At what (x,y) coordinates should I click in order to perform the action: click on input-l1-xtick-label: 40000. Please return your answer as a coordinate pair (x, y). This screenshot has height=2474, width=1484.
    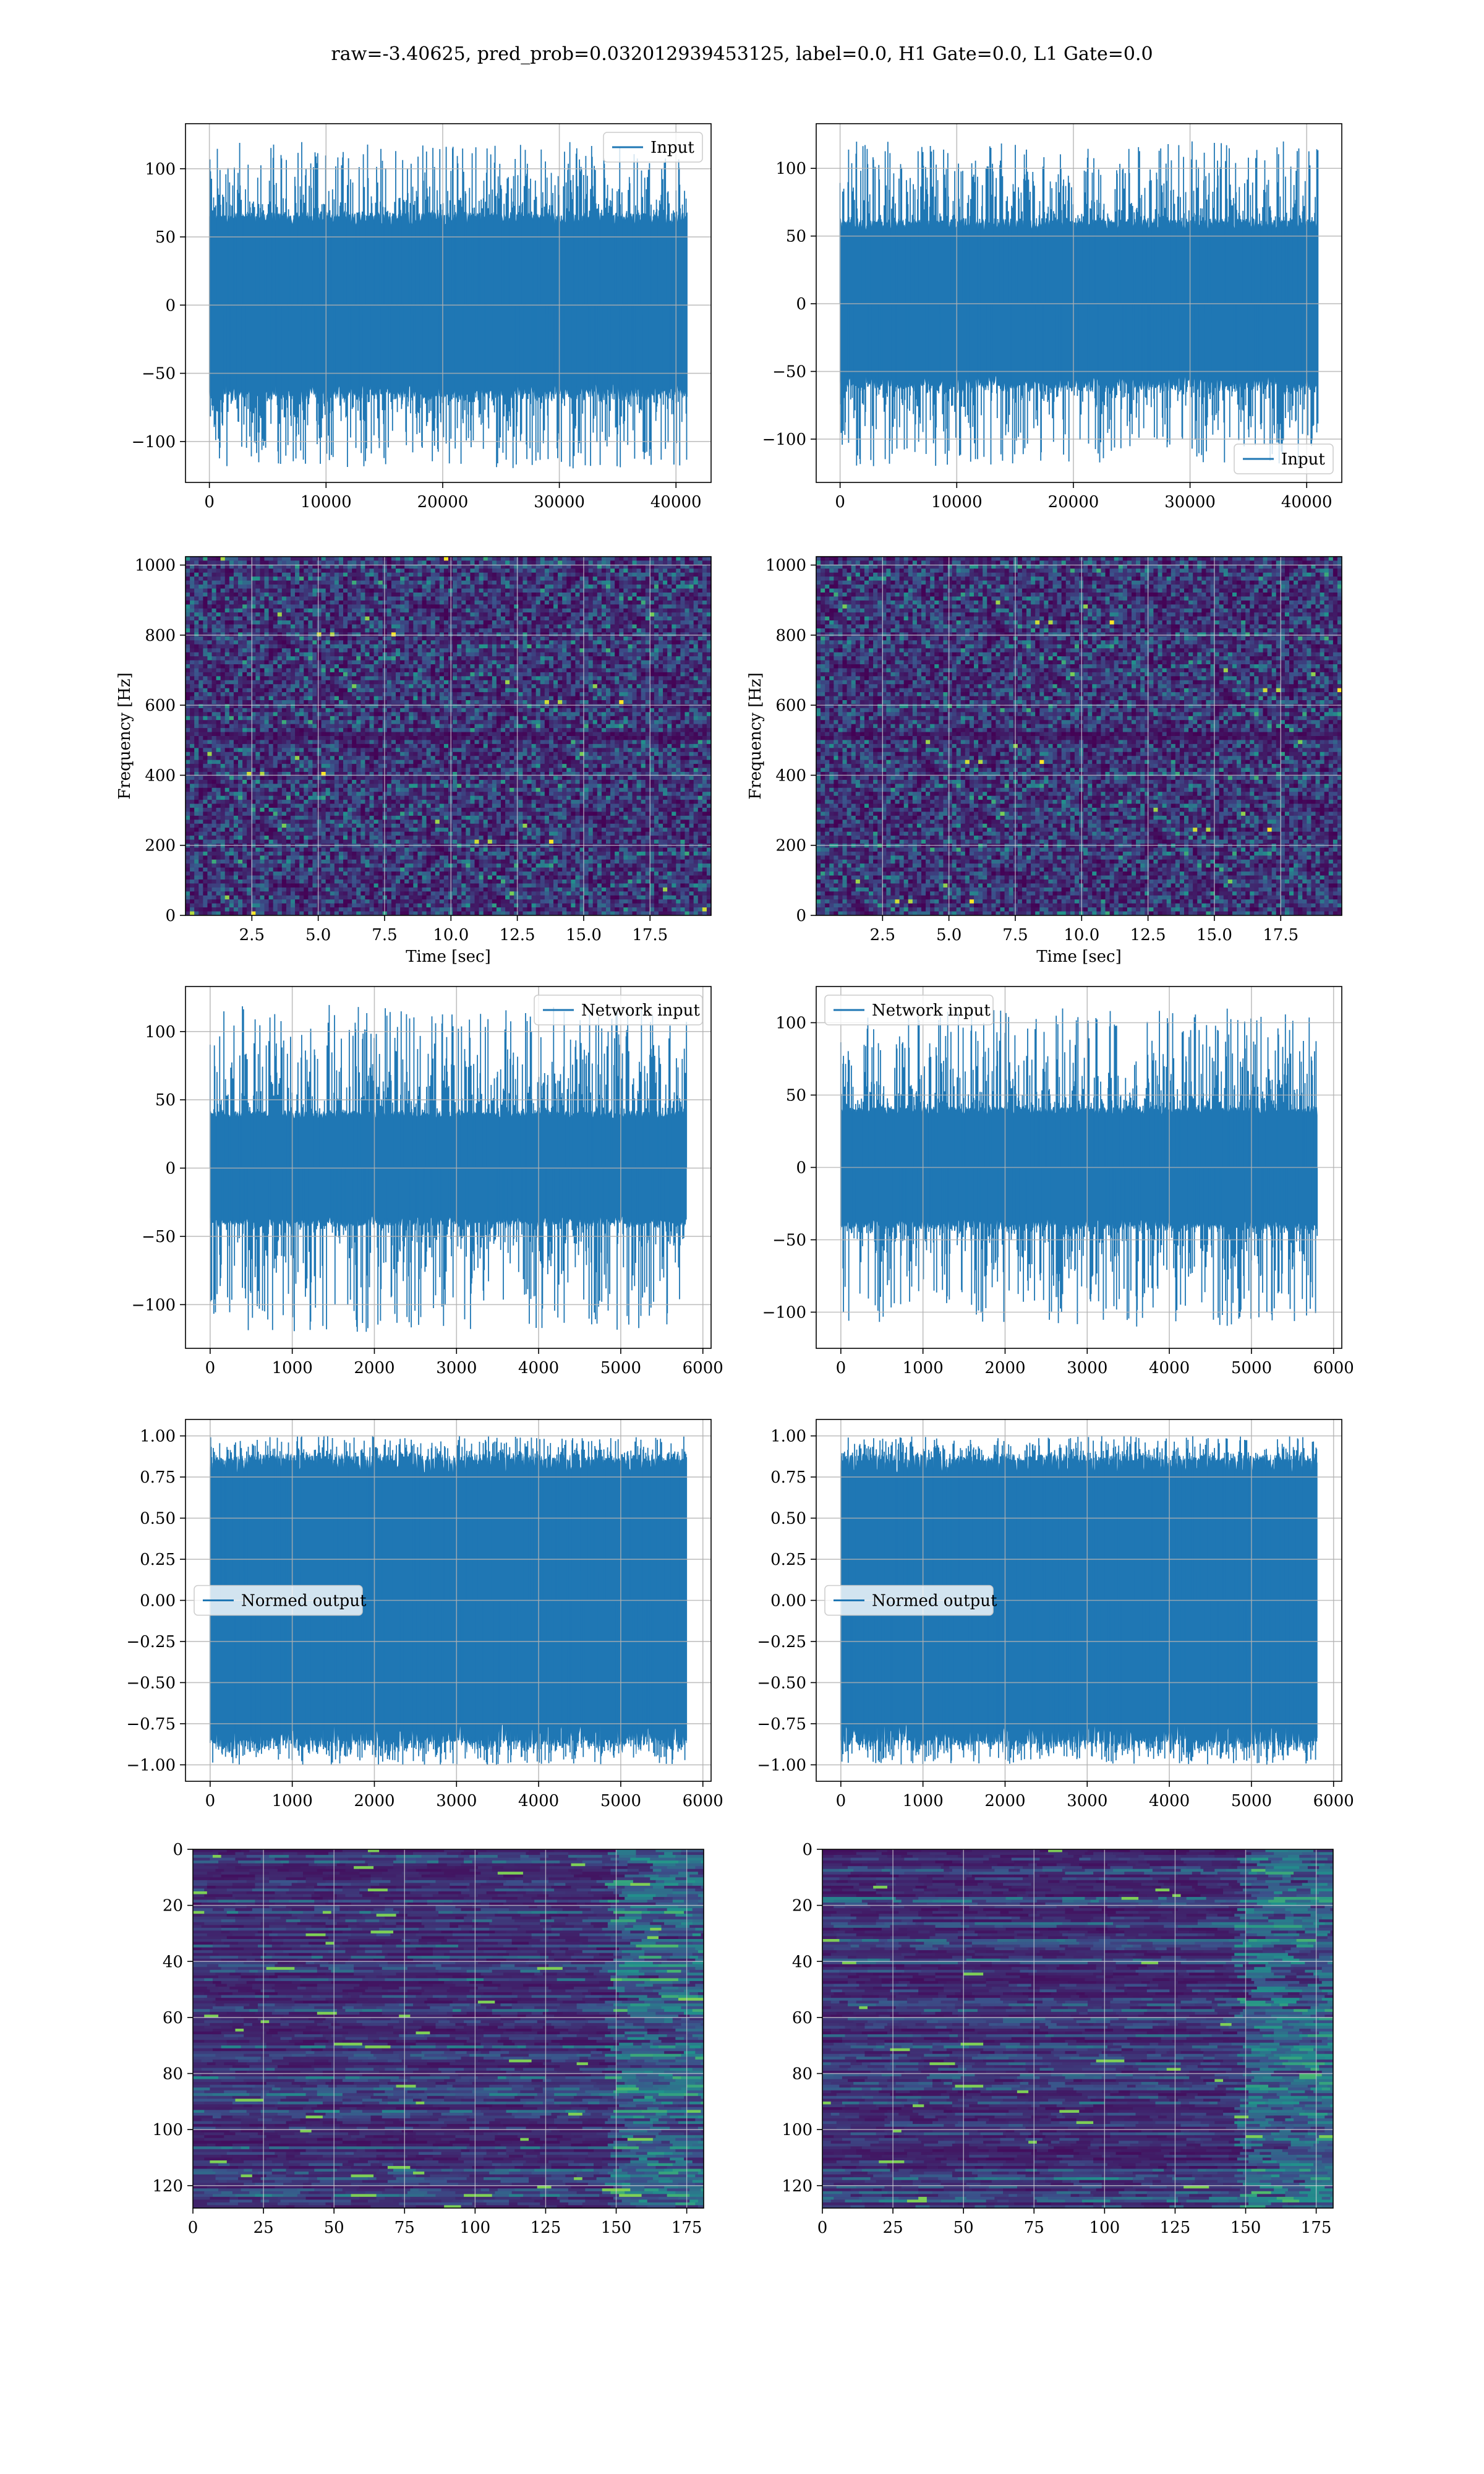
    Looking at the image, I should click on (1307, 502).